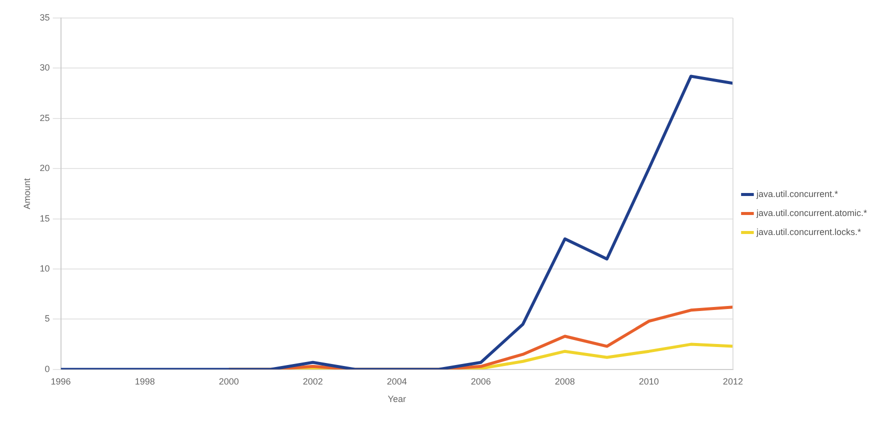 The height and width of the screenshot is (427, 895). Describe the element at coordinates (808, 231) in the screenshot. I see `legend-label: java.util.concurrent.locks.*` at that location.